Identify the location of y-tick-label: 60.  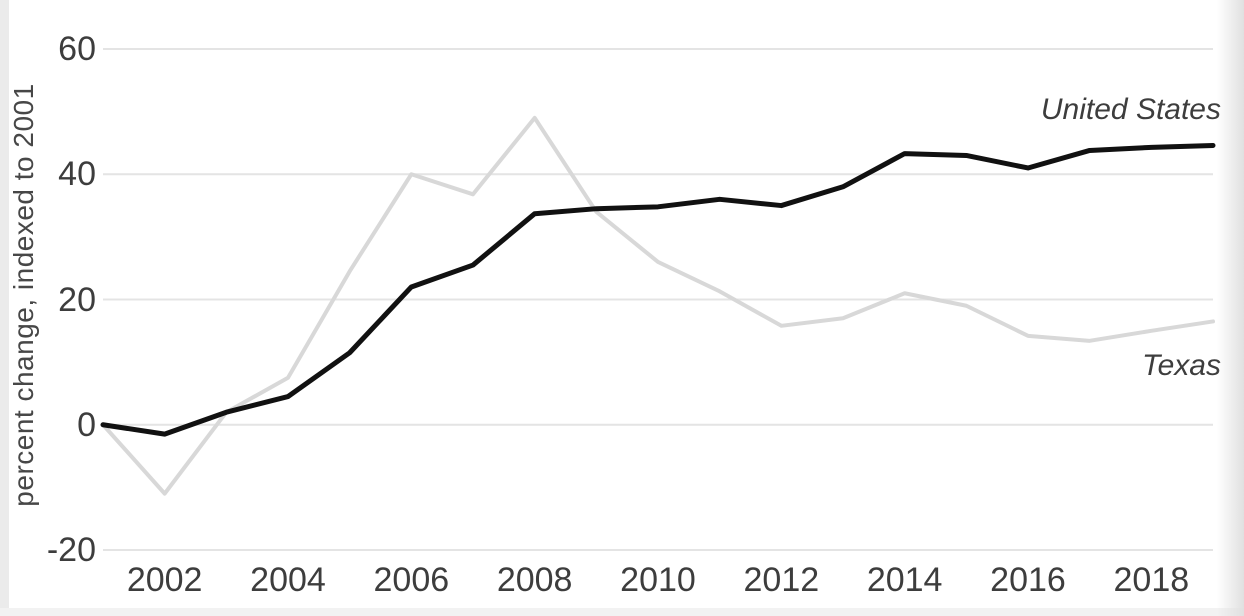
(77, 49).